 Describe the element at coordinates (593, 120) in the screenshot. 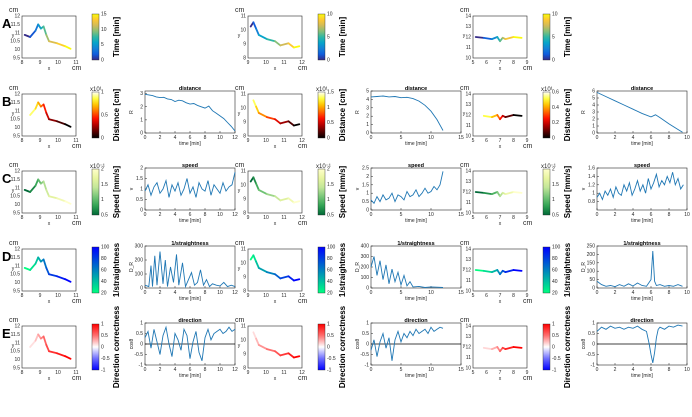

I see `y-tick-label: 2` at that location.